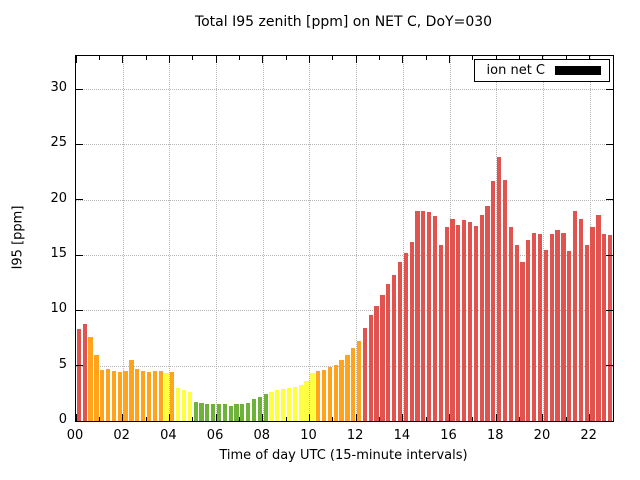 This screenshot has height=480, width=640. I want to click on x-tick-label: 14, so click(402, 435).